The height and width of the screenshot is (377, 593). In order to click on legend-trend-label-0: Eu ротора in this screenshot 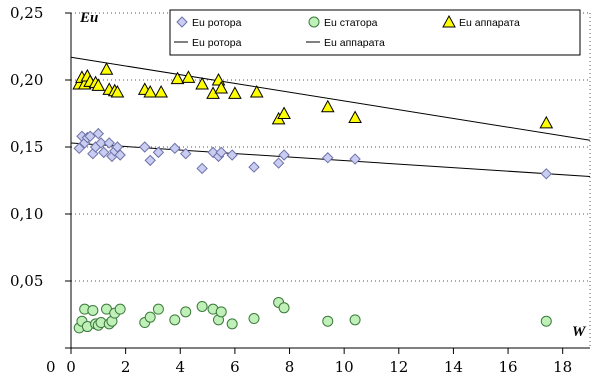, I will do `click(217, 43)`.